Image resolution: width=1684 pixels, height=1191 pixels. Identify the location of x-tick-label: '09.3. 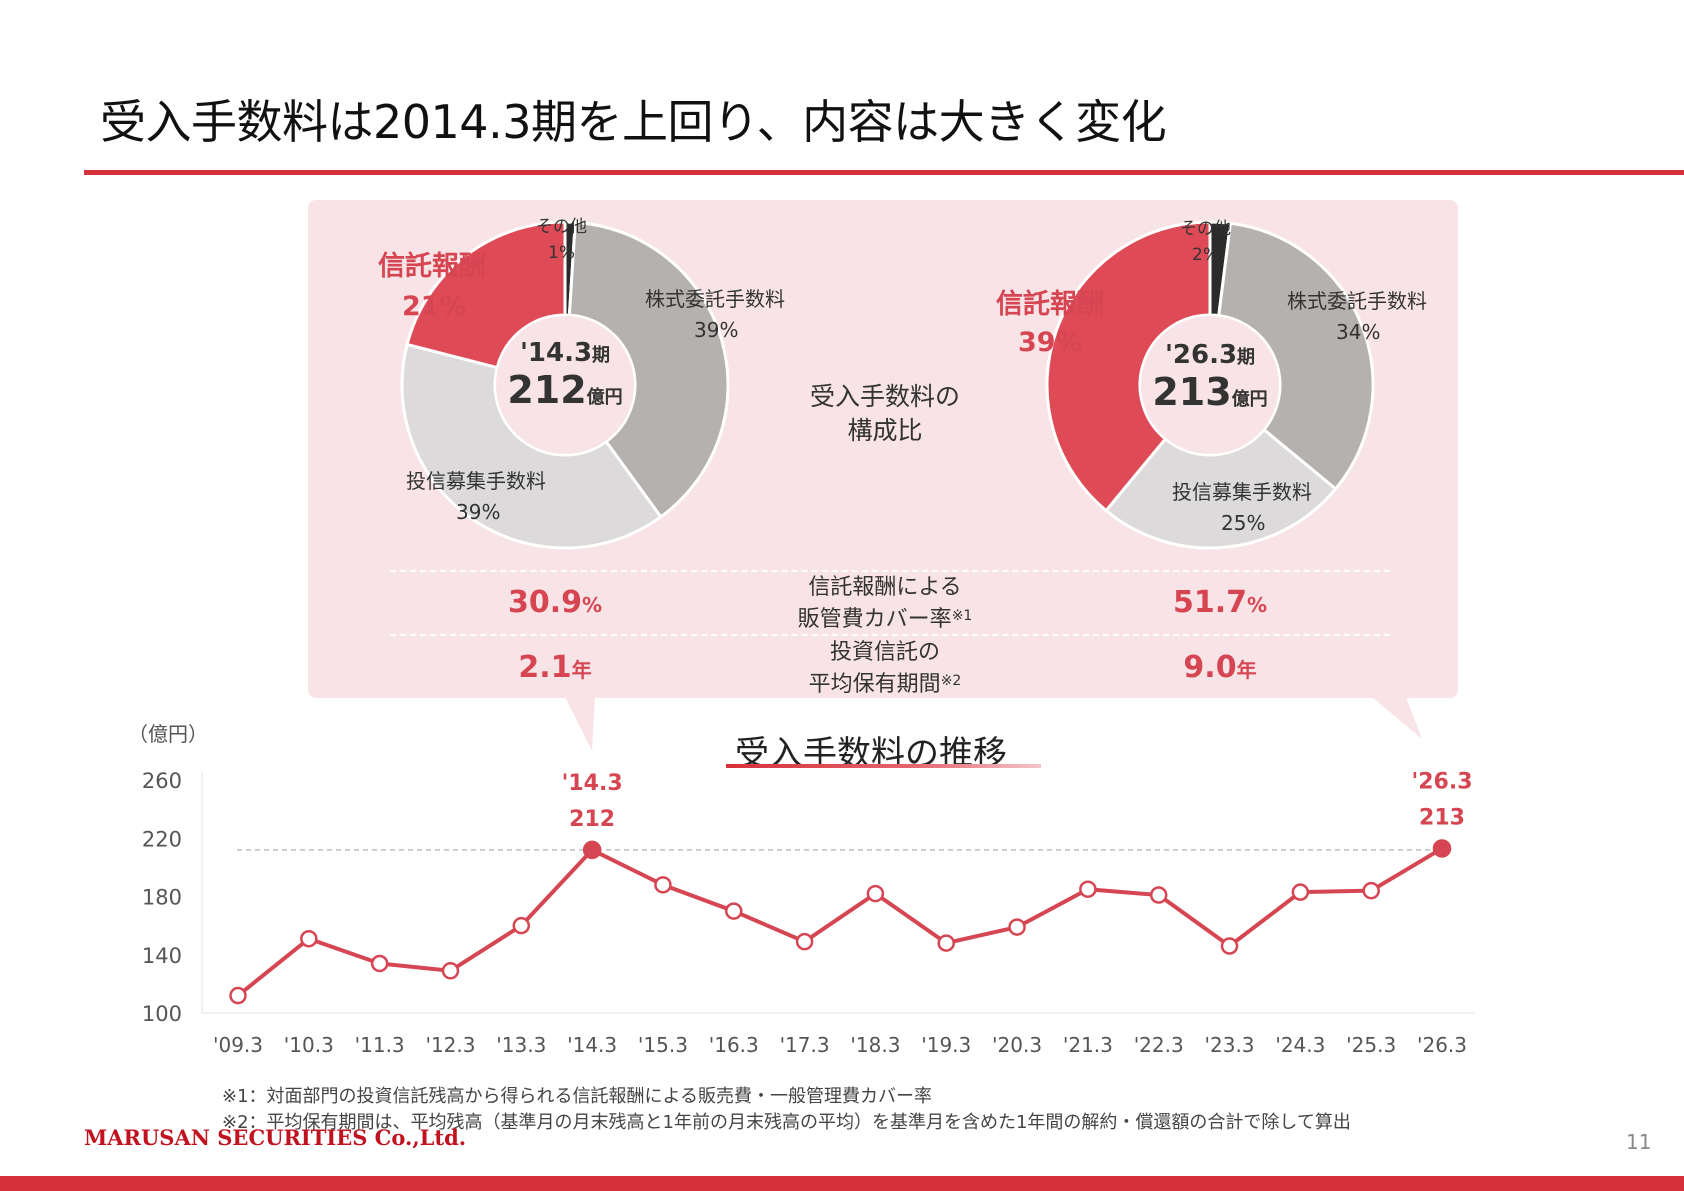
(238, 1045).